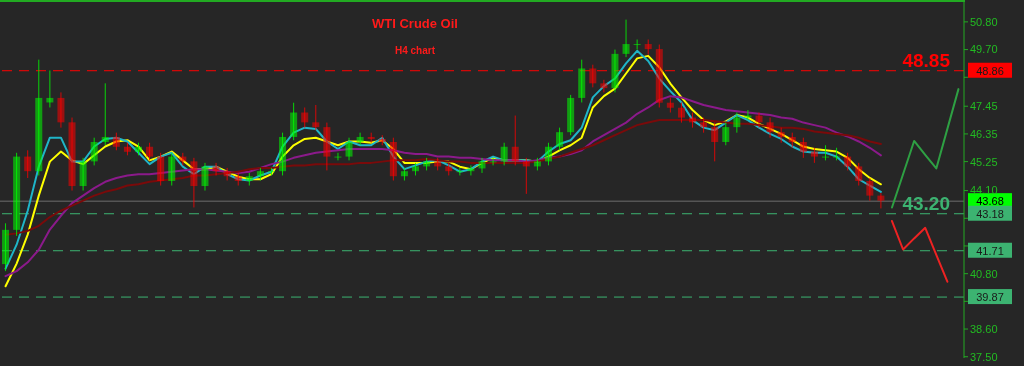 The image size is (1024, 366). I want to click on y-tick-label: 50.80, so click(984, 21).